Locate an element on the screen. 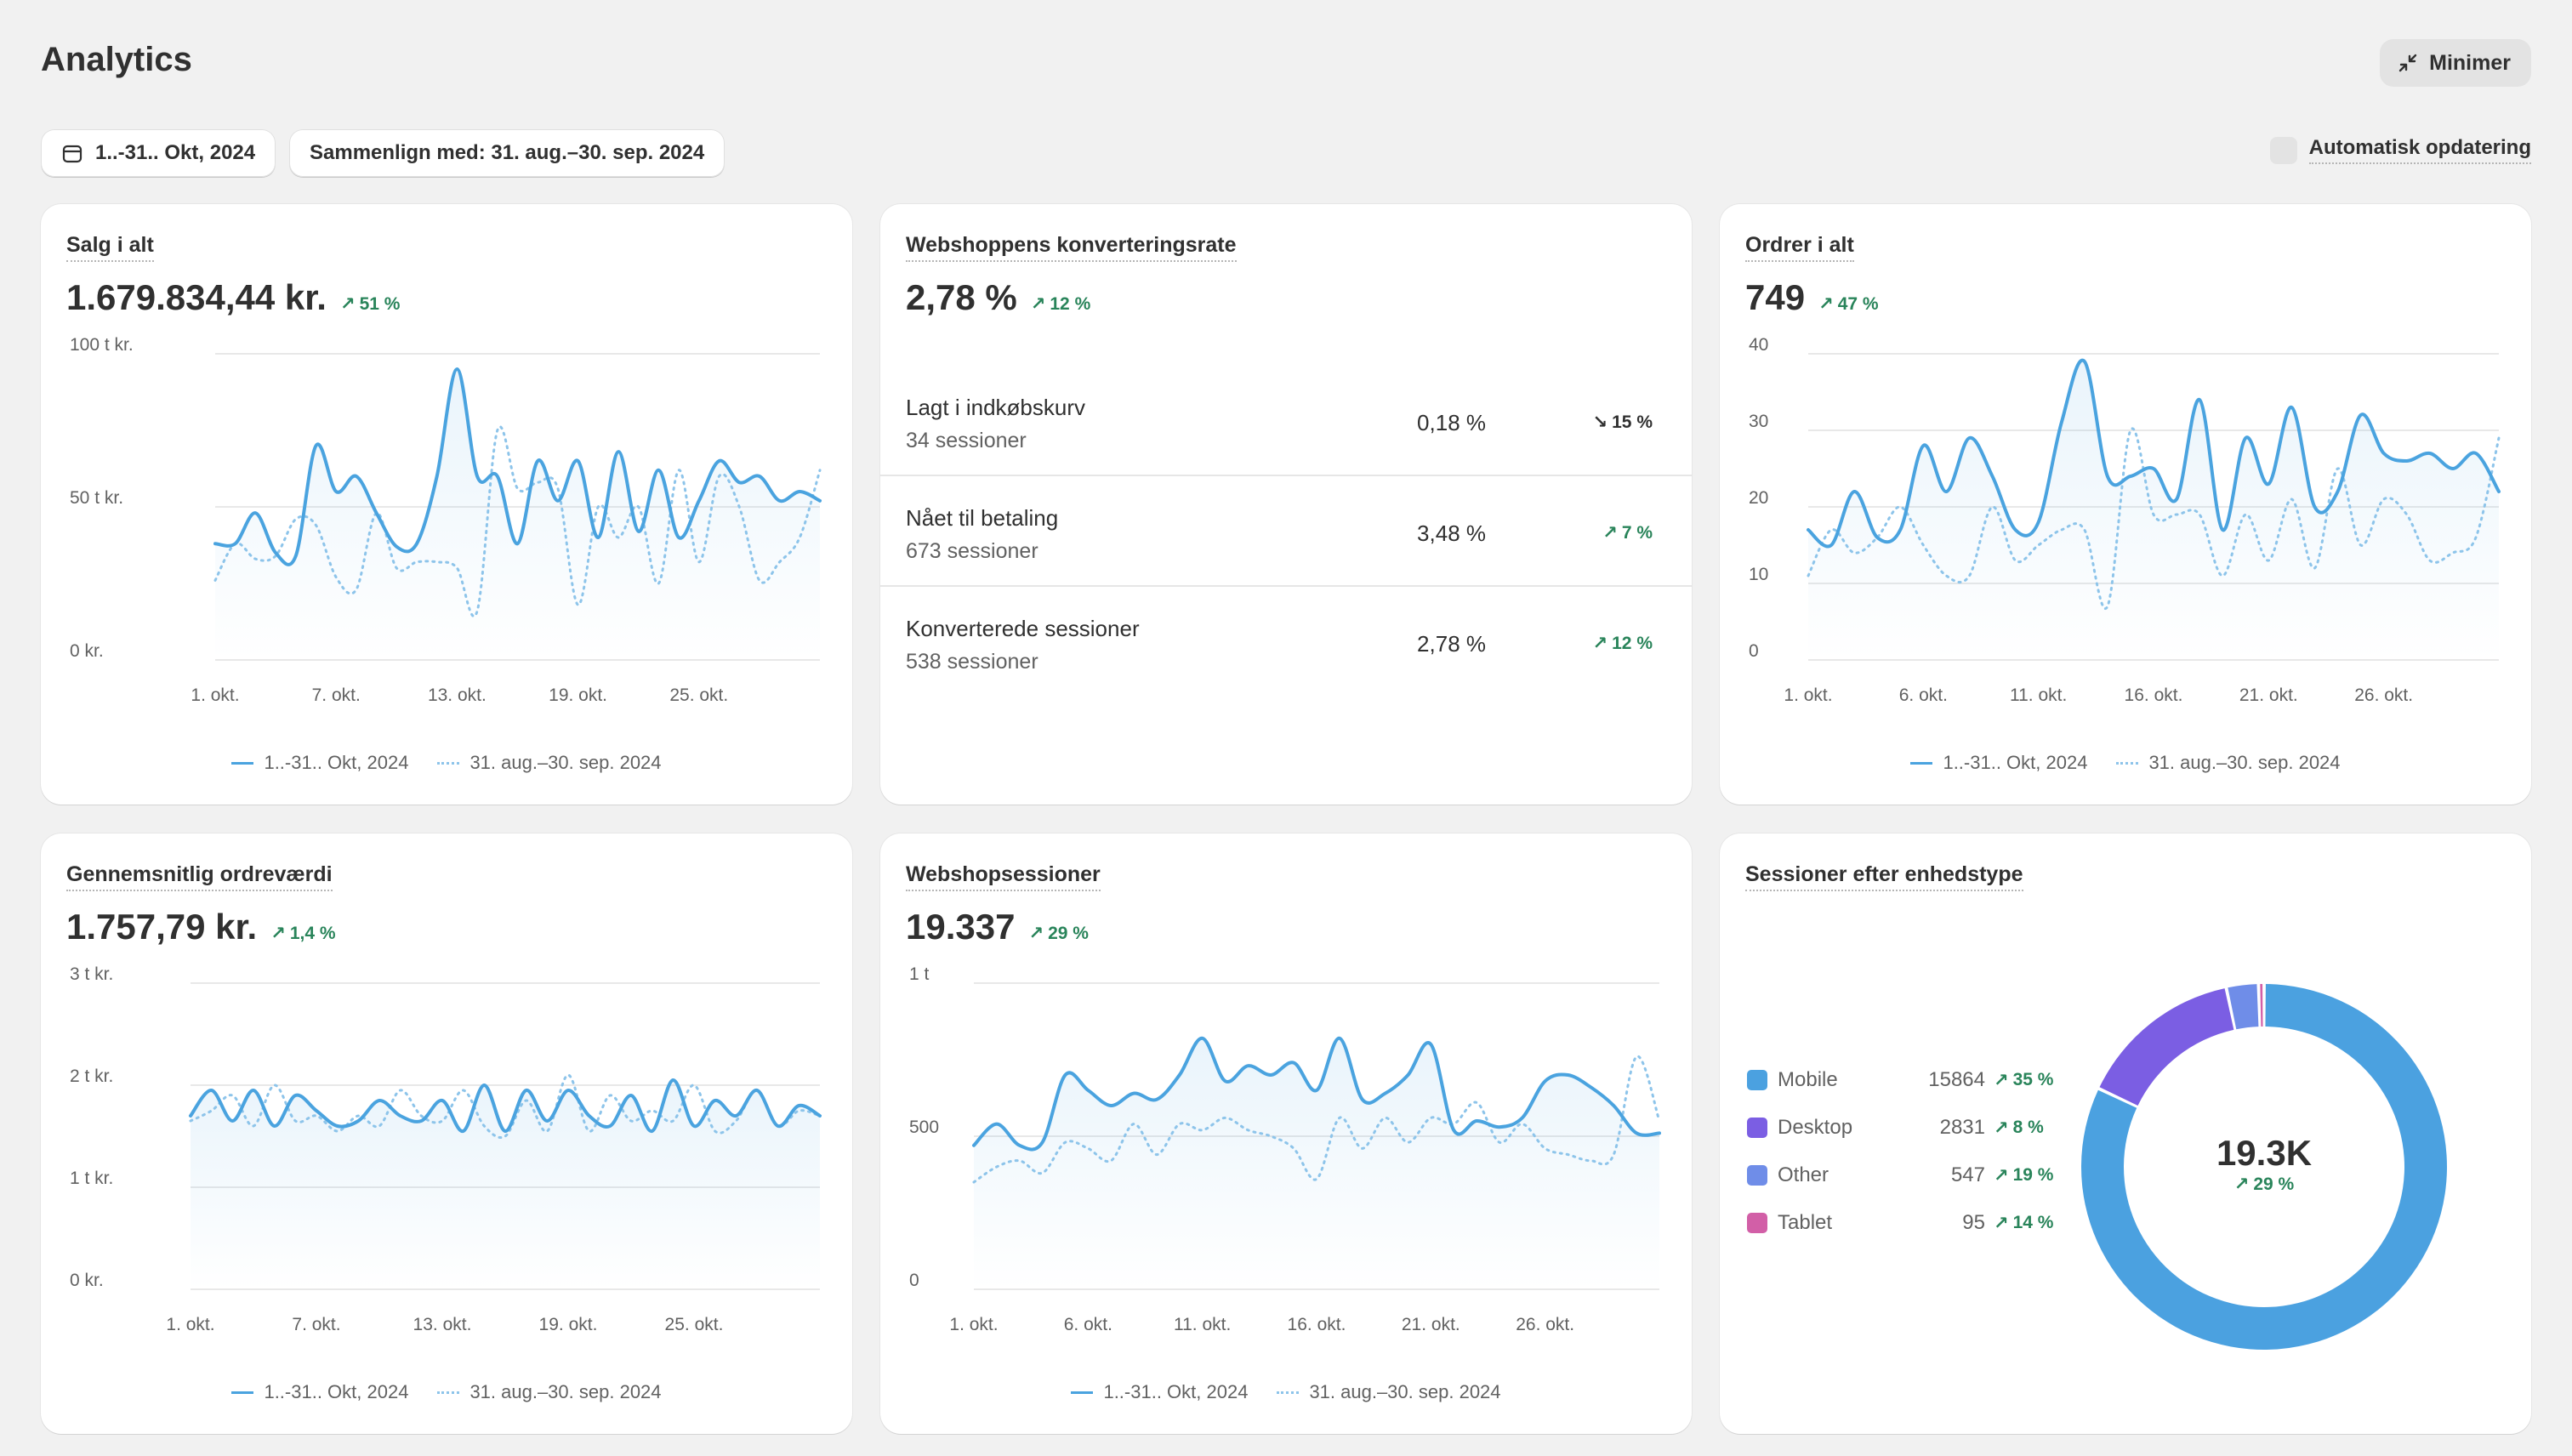 Image resolution: width=2572 pixels, height=1456 pixels. device-row-desktop: Desktop 2831 ↗ 8 % is located at coordinates (1900, 1128).